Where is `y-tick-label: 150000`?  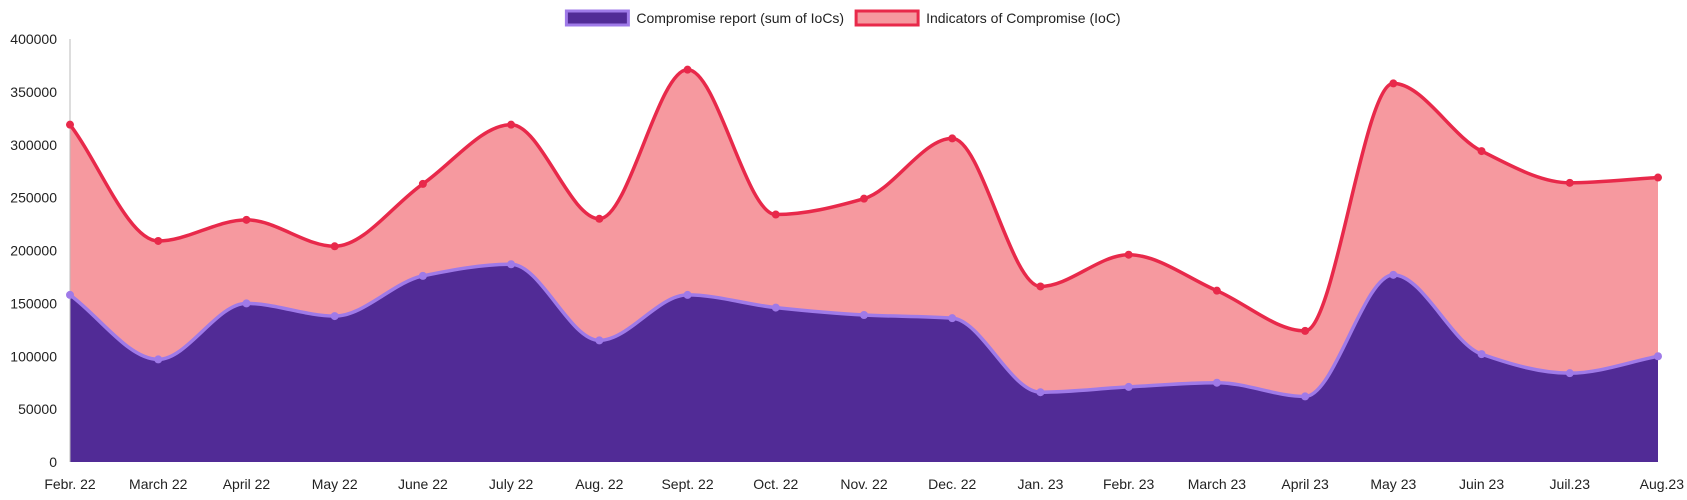
y-tick-label: 150000 is located at coordinates (33, 303).